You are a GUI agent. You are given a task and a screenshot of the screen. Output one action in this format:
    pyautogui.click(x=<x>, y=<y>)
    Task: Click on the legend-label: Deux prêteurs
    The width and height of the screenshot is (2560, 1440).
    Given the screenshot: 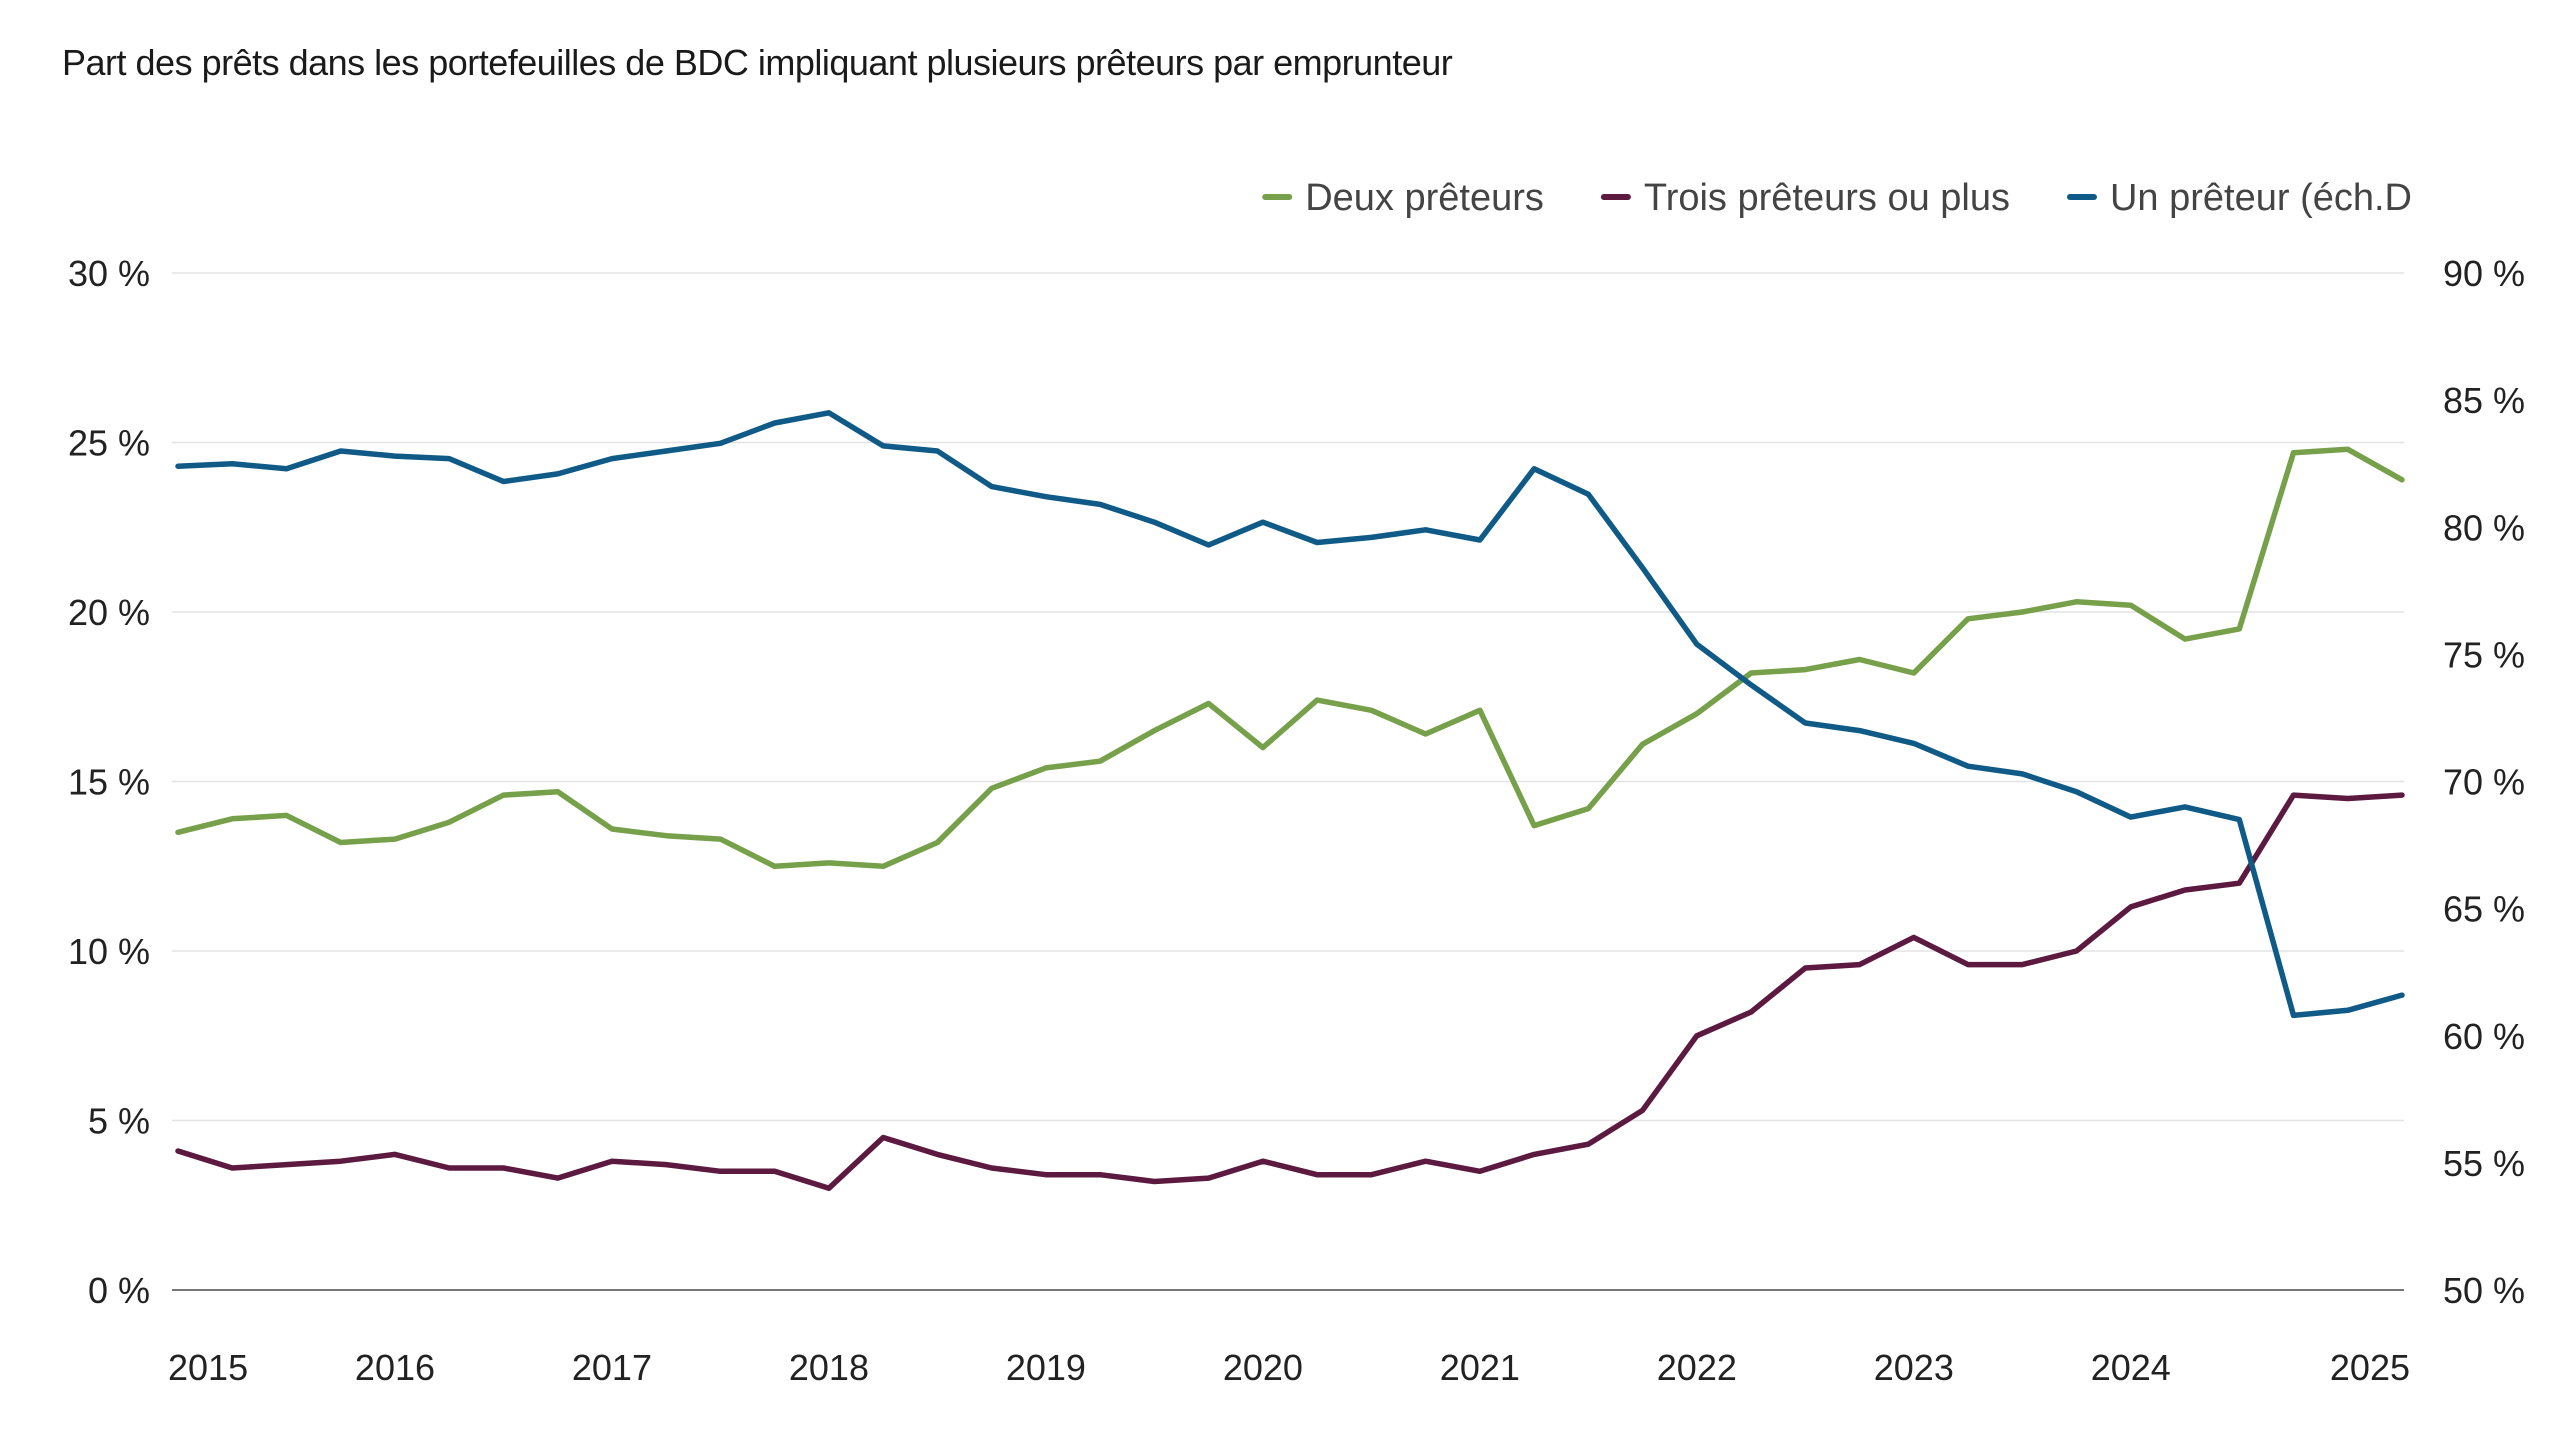 What is the action you would take?
    pyautogui.click(x=1424, y=198)
    